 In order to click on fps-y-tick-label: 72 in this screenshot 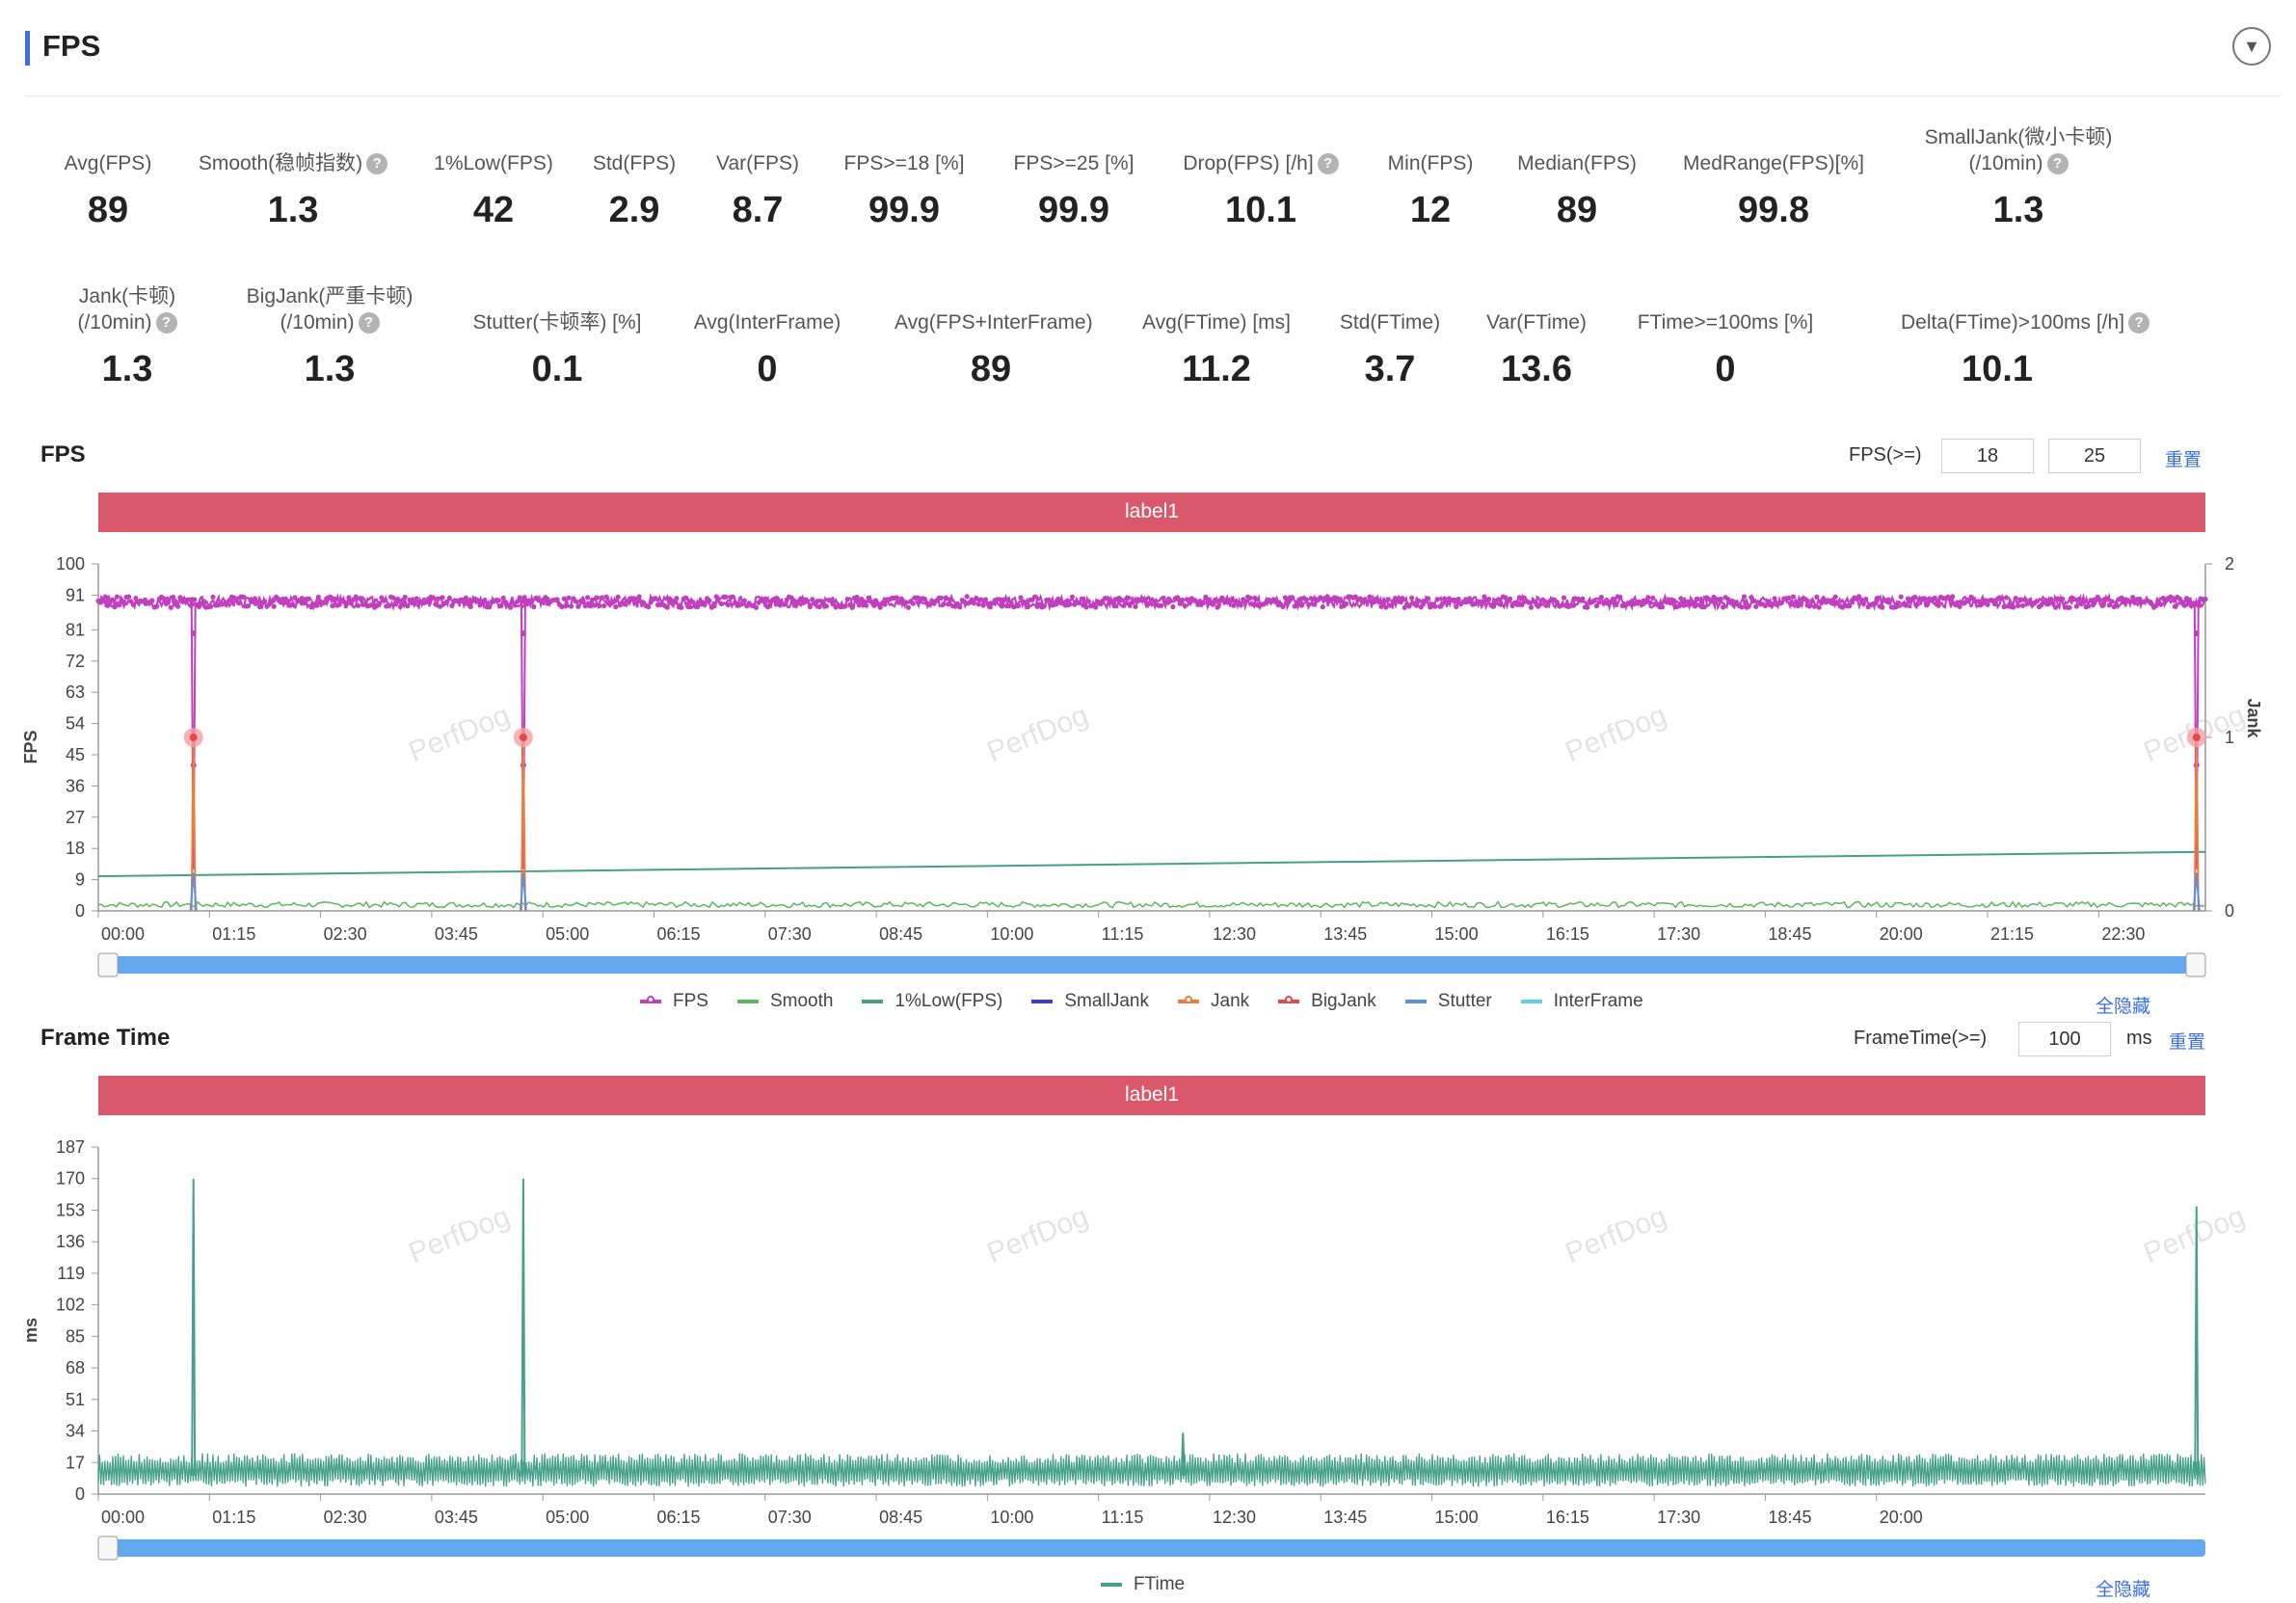, I will do `click(75, 661)`.